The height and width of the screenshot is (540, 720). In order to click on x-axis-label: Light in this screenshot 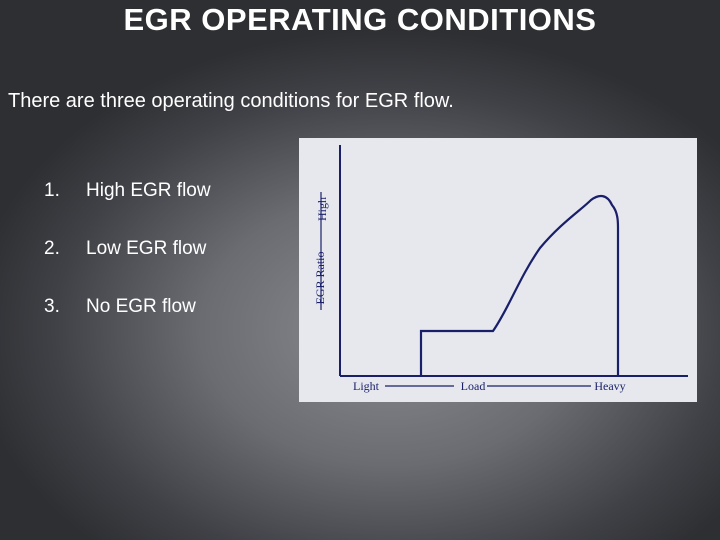, I will do `click(366, 386)`.